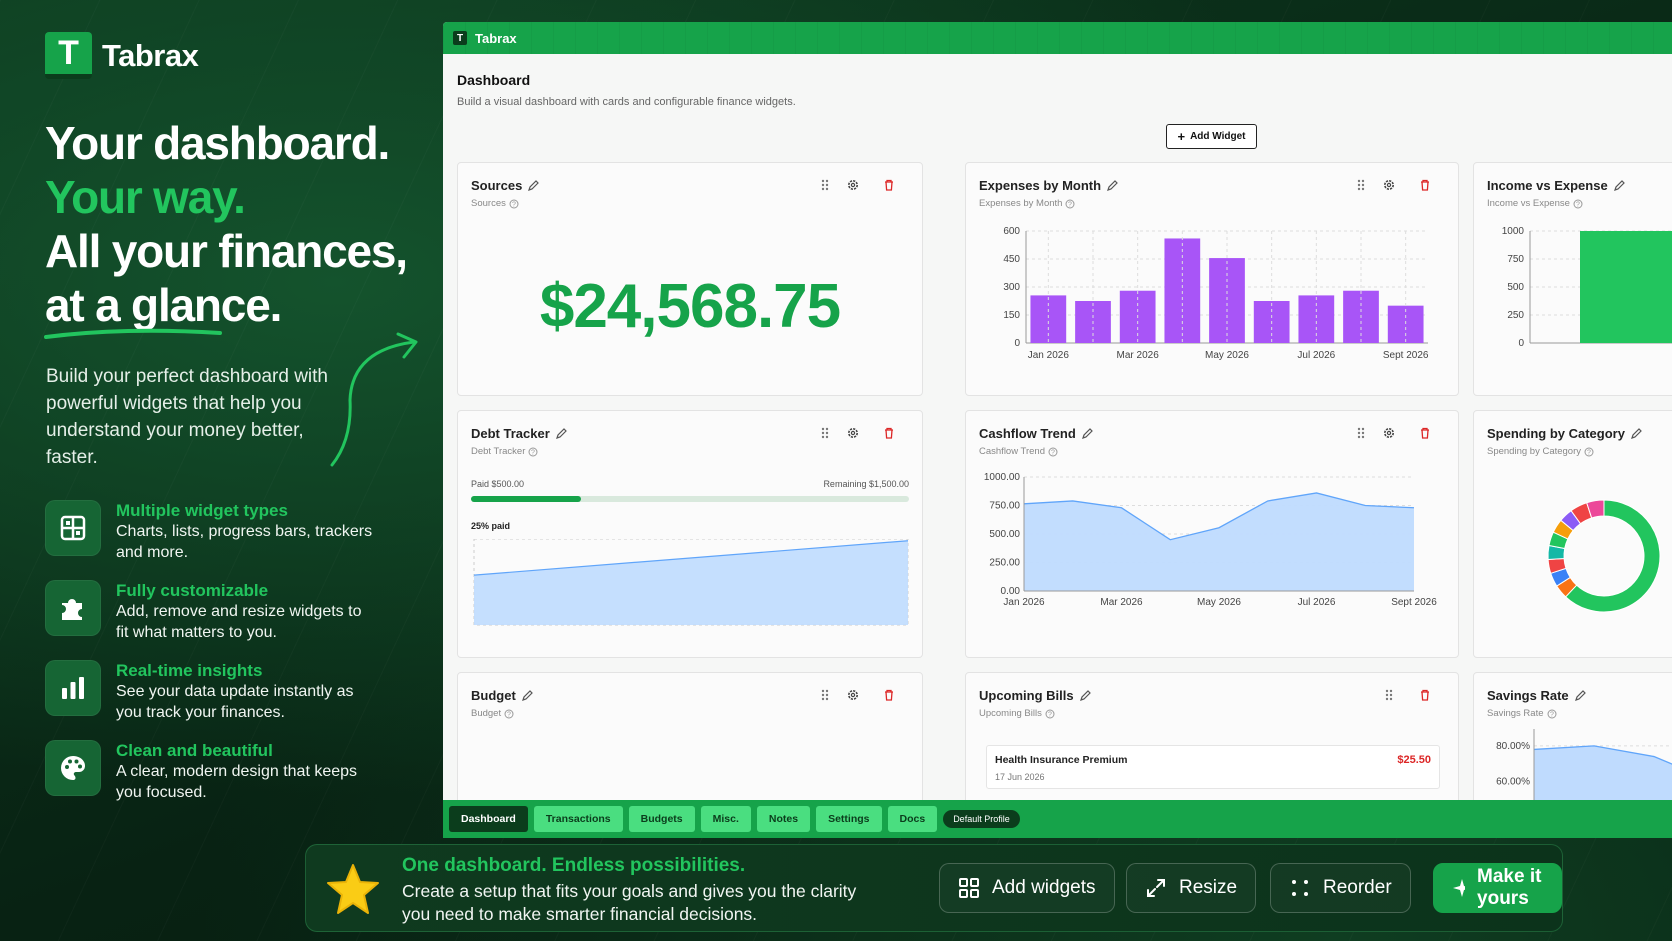 This screenshot has width=1672, height=941. I want to click on tab-transactions: Transactions, so click(578, 819).